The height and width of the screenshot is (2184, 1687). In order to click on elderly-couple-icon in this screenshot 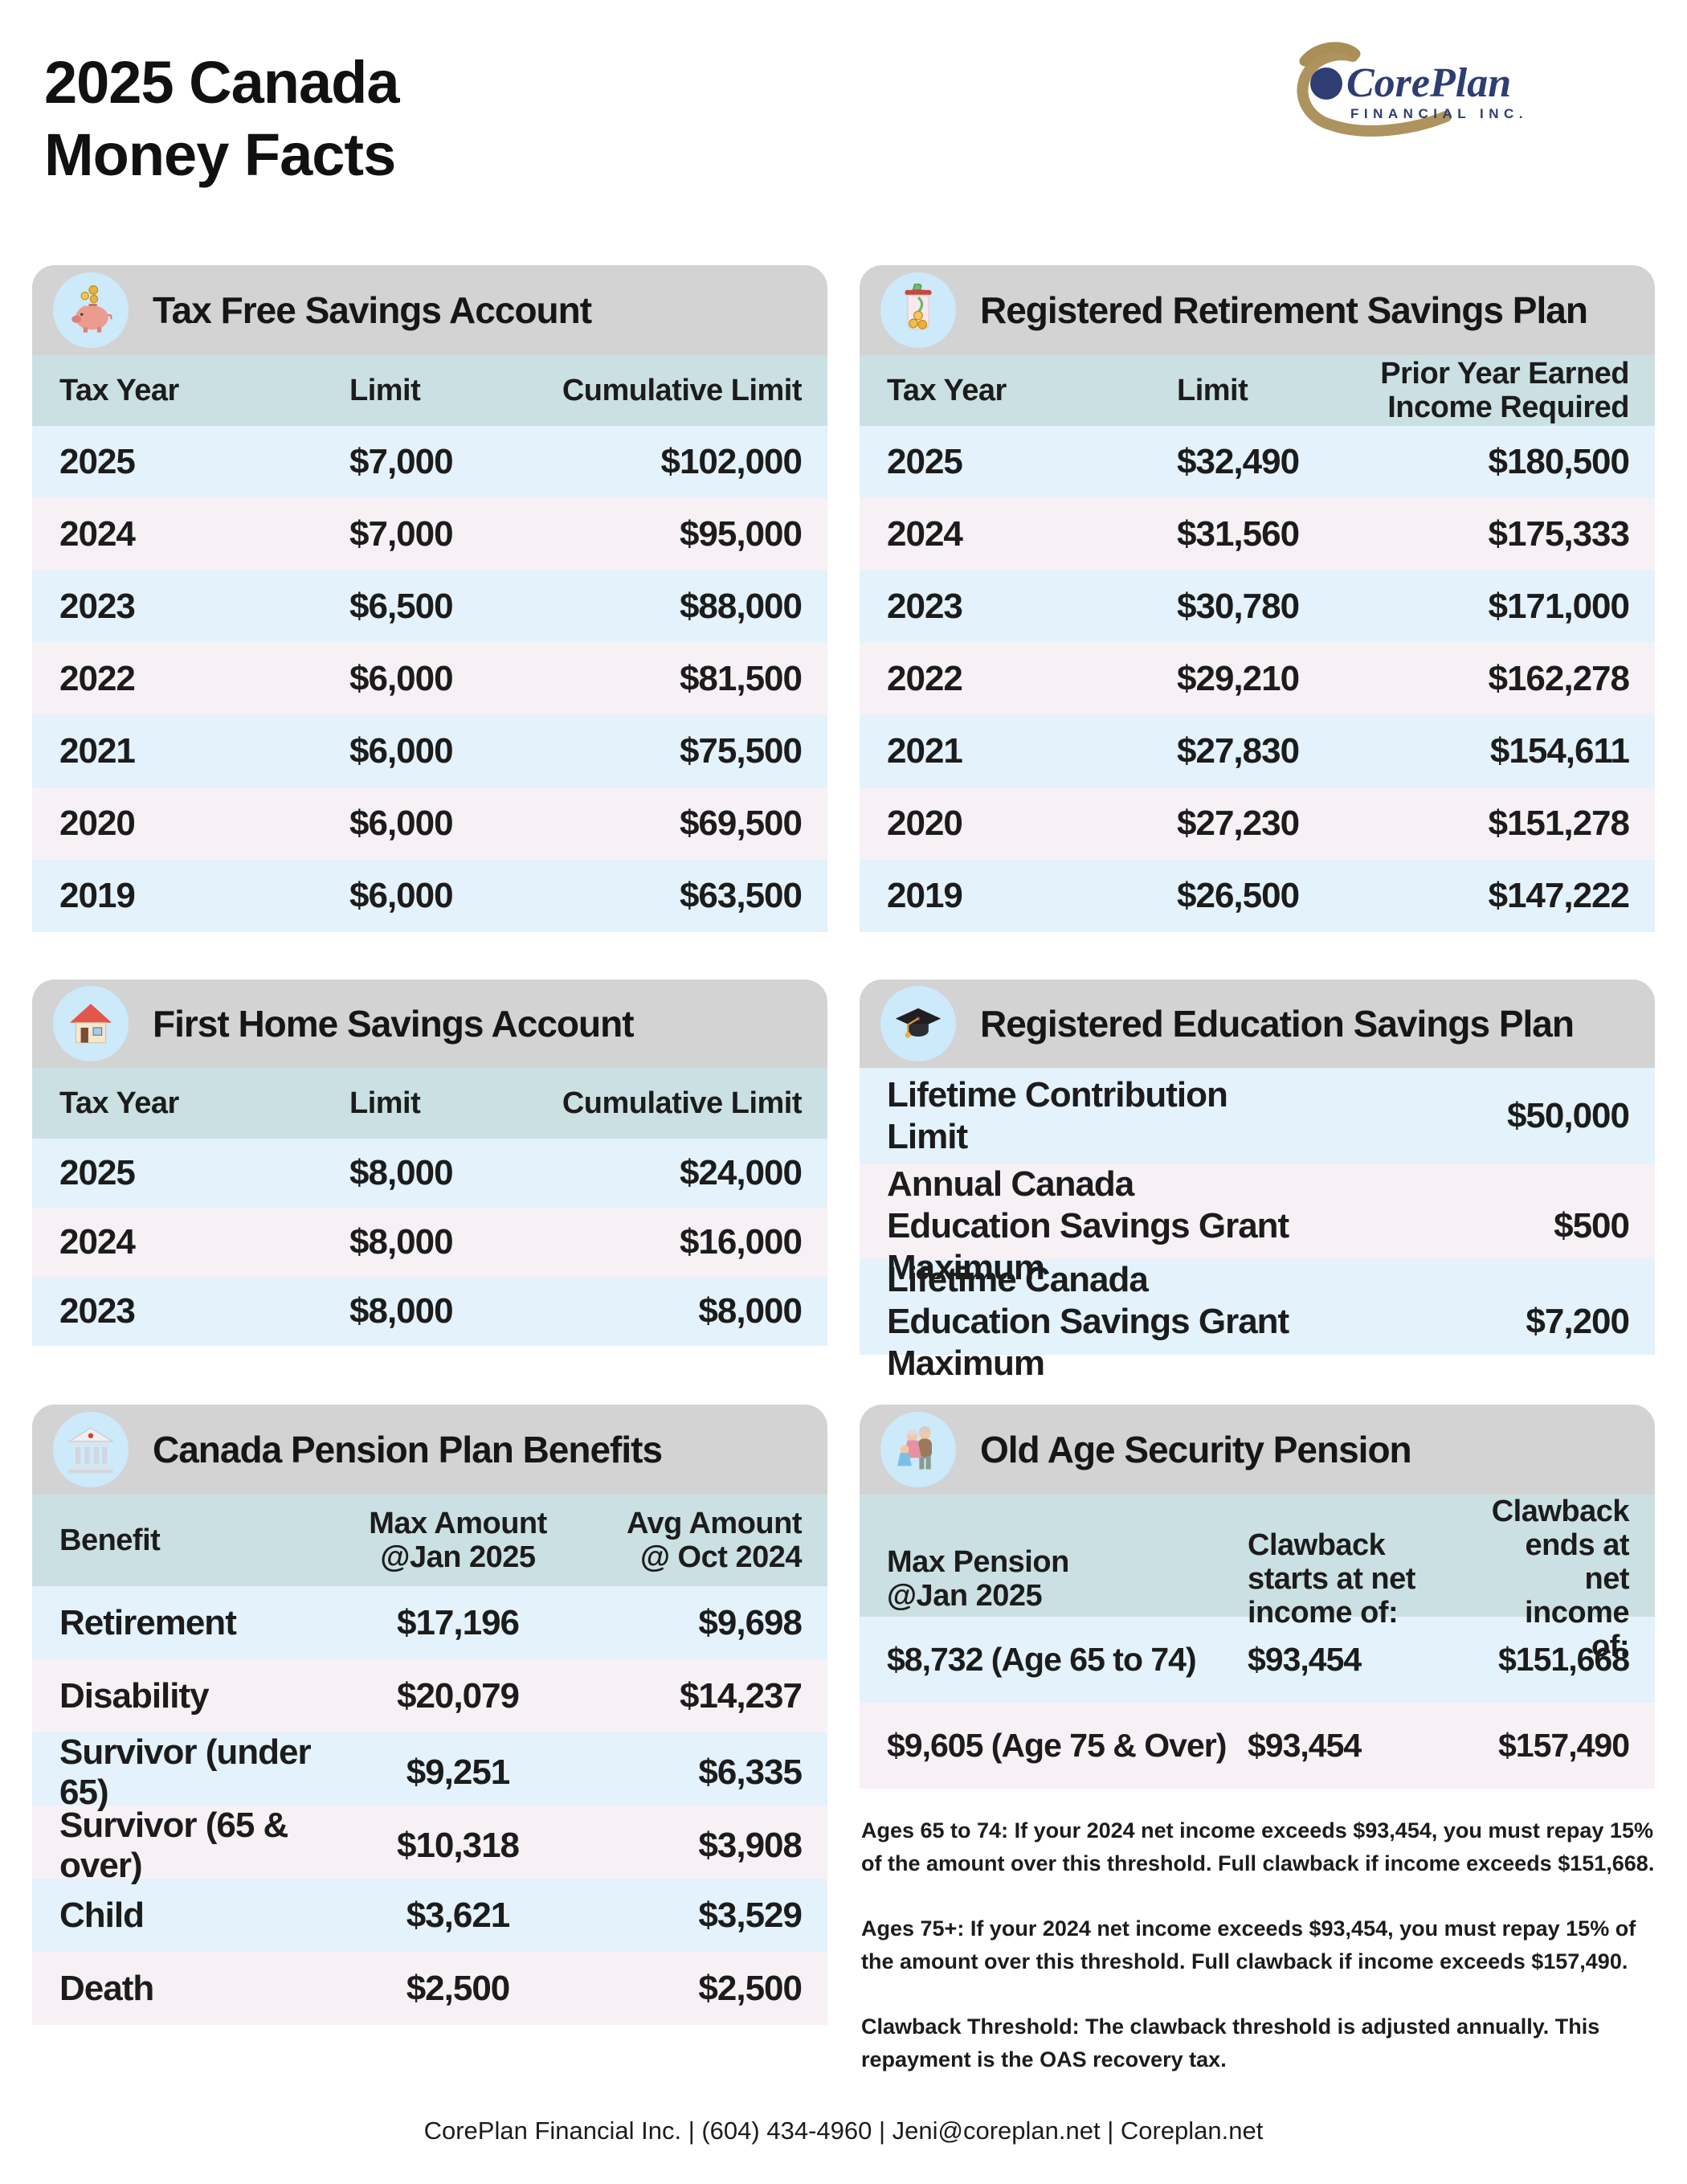, I will do `click(918, 1449)`.